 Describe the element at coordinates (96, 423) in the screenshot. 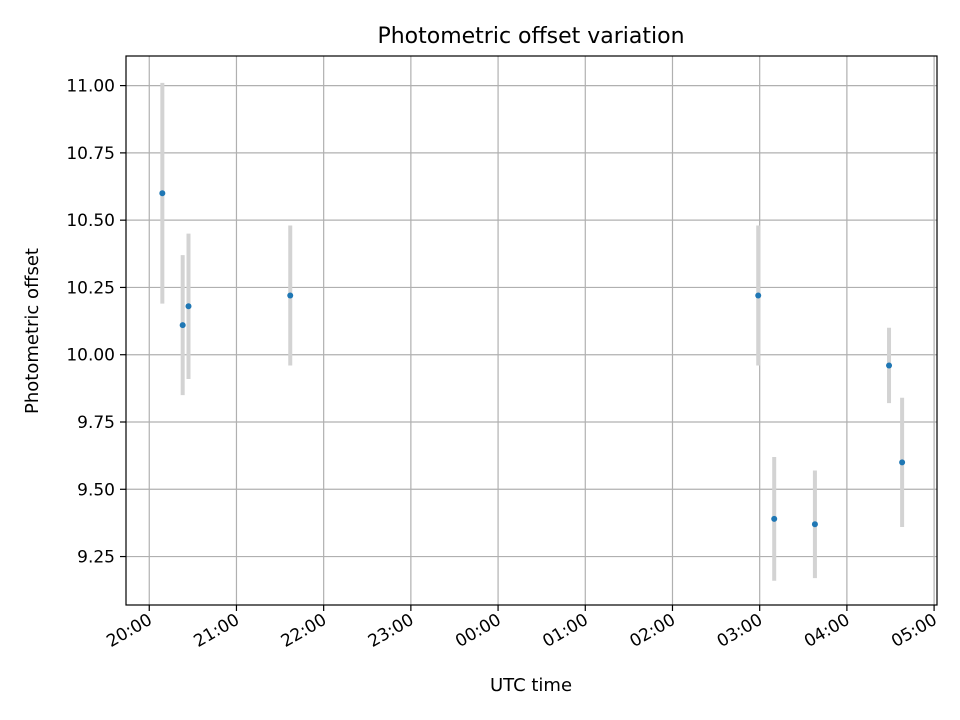

I see `y-tick-label: 9.75` at that location.